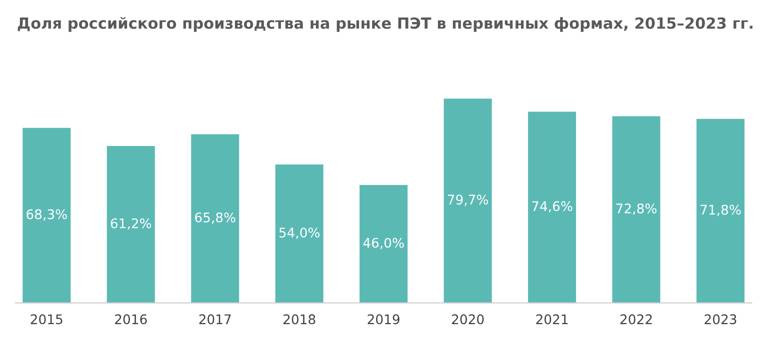 Image resolution: width=771 pixels, height=340 pixels. Describe the element at coordinates (215, 319) in the screenshot. I see `x-tick-label: 2017` at that location.